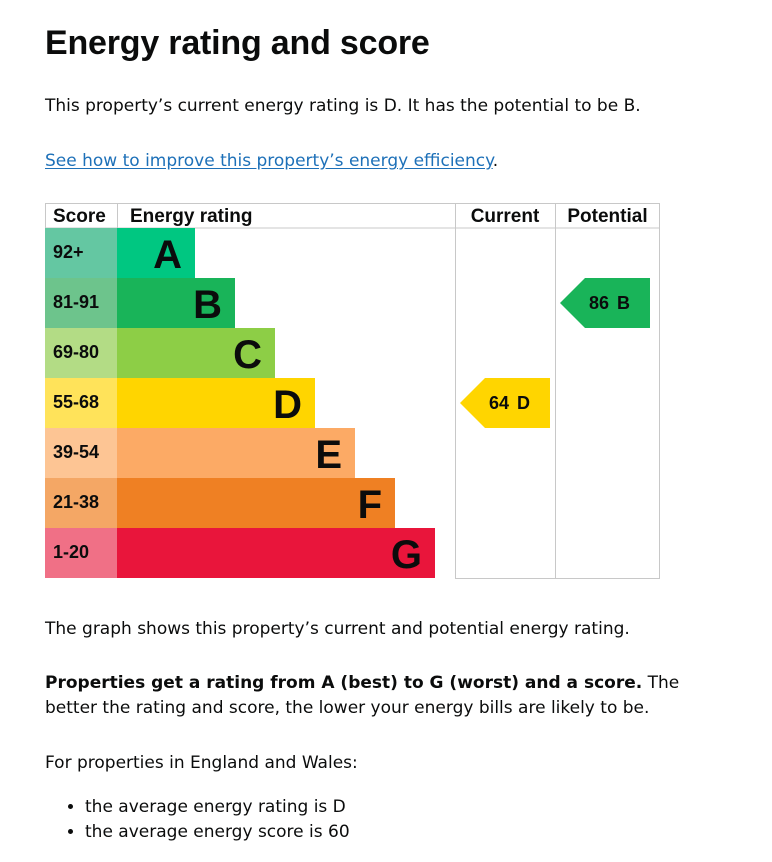  I want to click on band-letter-e: E, so click(328, 455).